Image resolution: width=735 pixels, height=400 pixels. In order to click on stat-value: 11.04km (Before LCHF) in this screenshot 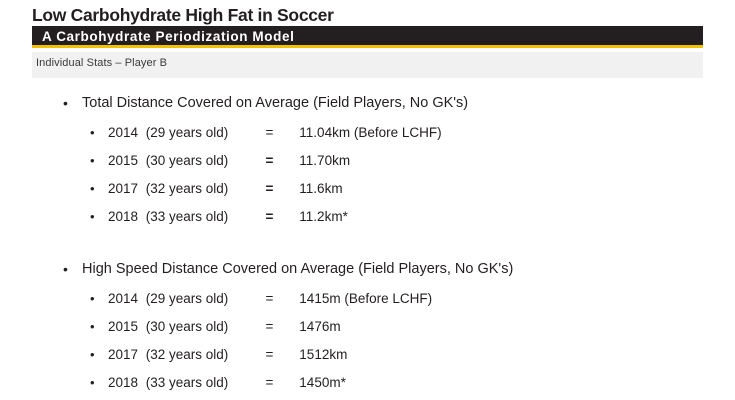, I will do `click(370, 132)`.